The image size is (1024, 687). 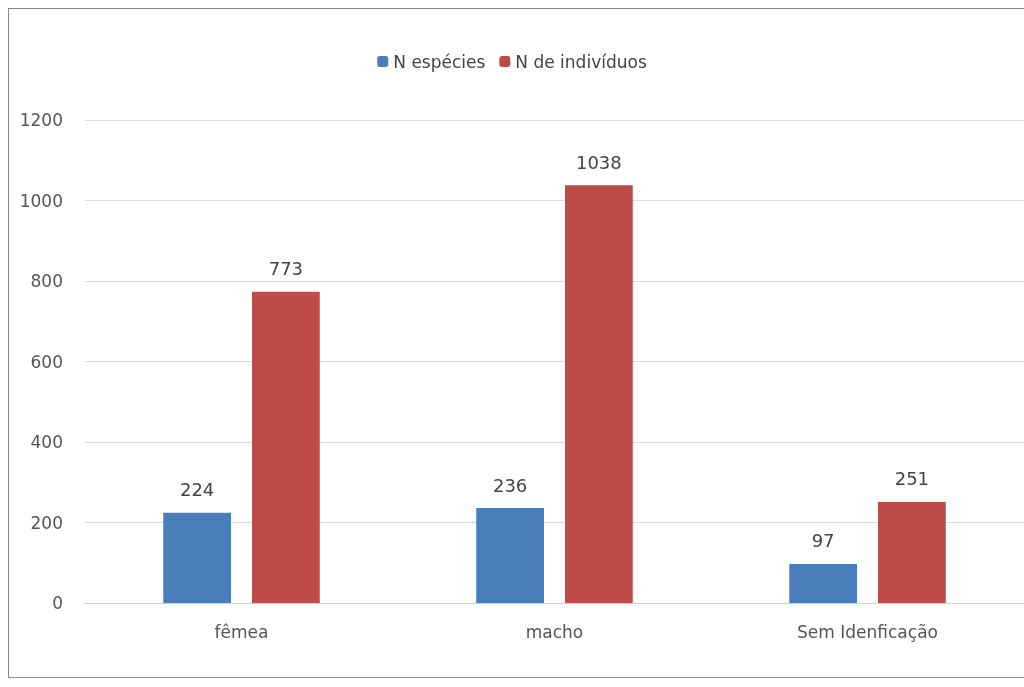 What do you see at coordinates (197, 490) in the screenshot?
I see `data-label: 224` at bounding box center [197, 490].